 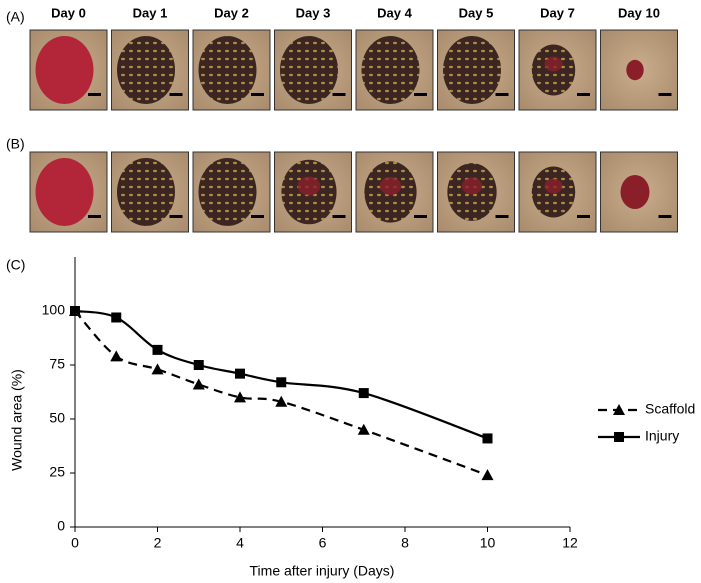 I want to click on x-tick-label: 10, so click(x=488, y=543).